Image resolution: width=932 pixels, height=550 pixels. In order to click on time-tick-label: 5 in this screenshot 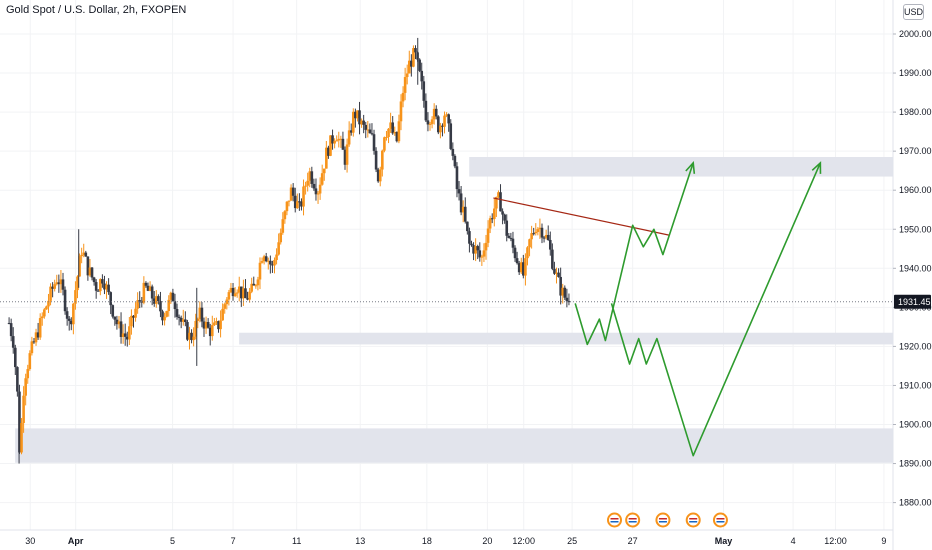, I will do `click(172, 541)`.